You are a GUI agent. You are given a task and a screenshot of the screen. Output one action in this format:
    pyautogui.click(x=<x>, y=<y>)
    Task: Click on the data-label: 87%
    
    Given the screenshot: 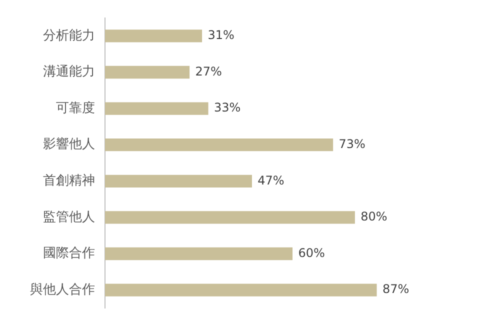 What is the action you would take?
    pyautogui.click(x=396, y=289)
    